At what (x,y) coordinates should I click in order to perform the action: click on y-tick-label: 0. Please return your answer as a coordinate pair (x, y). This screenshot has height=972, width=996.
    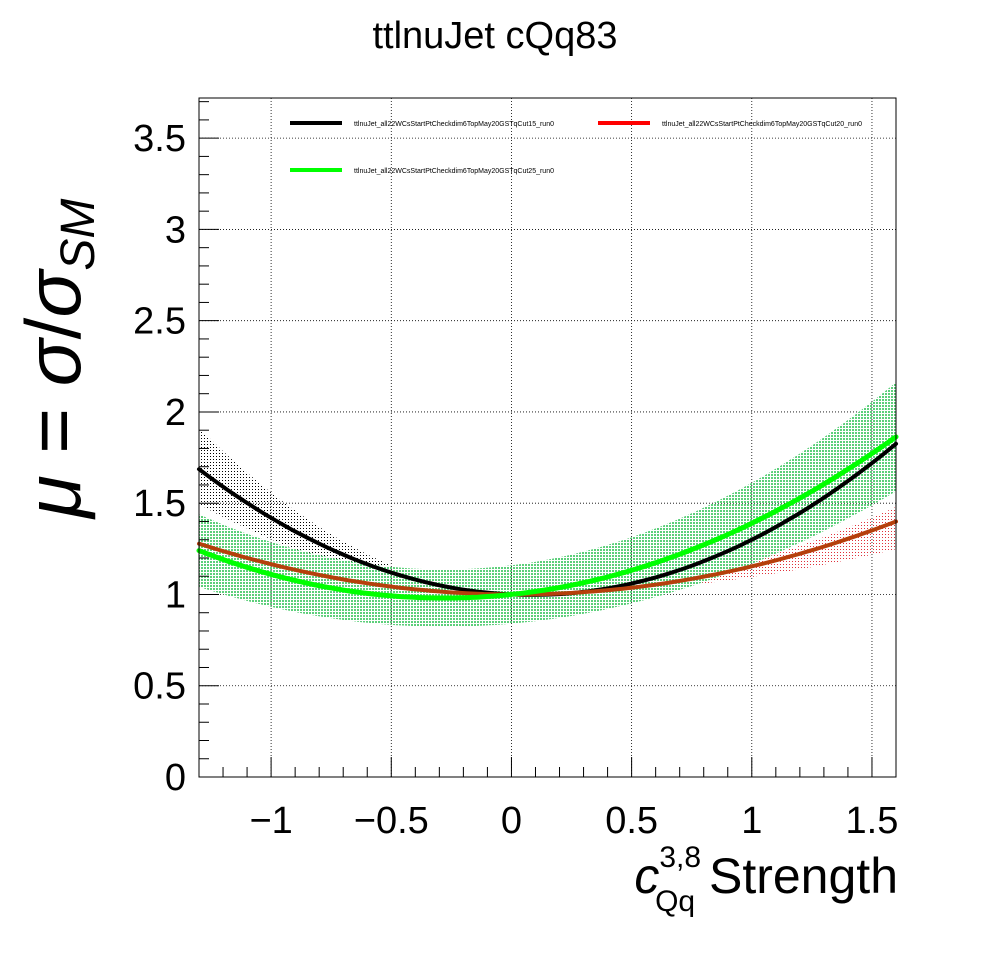
    Looking at the image, I should click on (175, 778).